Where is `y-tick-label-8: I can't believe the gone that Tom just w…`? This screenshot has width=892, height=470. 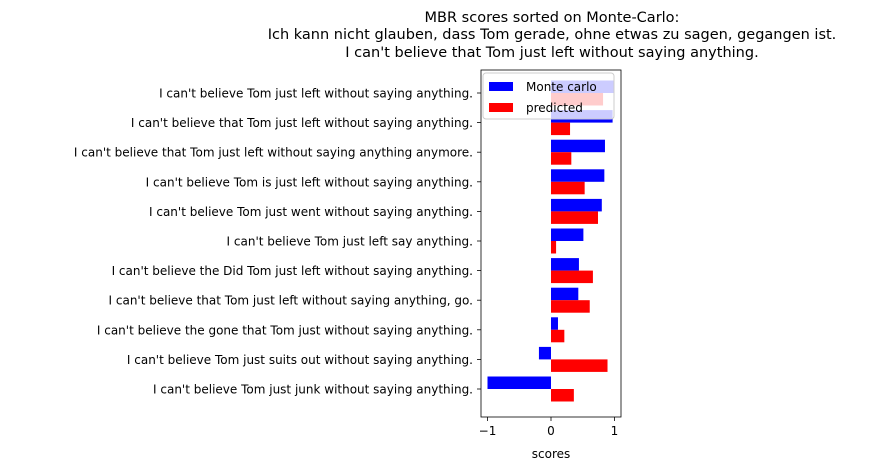 y-tick-label-8: I can't believe the gone that Tom just w… is located at coordinates (285, 330).